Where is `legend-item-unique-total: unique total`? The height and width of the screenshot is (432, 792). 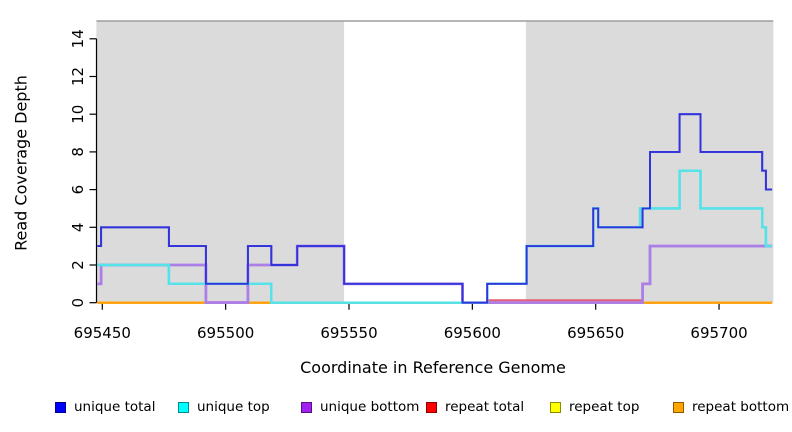 legend-item-unique-total: unique total is located at coordinates (105, 407).